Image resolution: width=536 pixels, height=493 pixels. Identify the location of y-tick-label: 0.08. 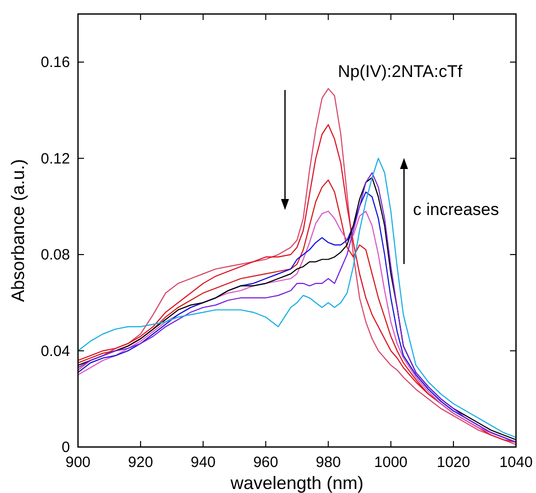
(55, 255).